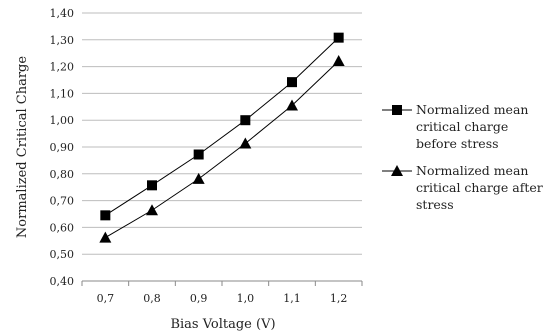  I want to click on x-axis-title: Bias Voltage (V), so click(222, 324).